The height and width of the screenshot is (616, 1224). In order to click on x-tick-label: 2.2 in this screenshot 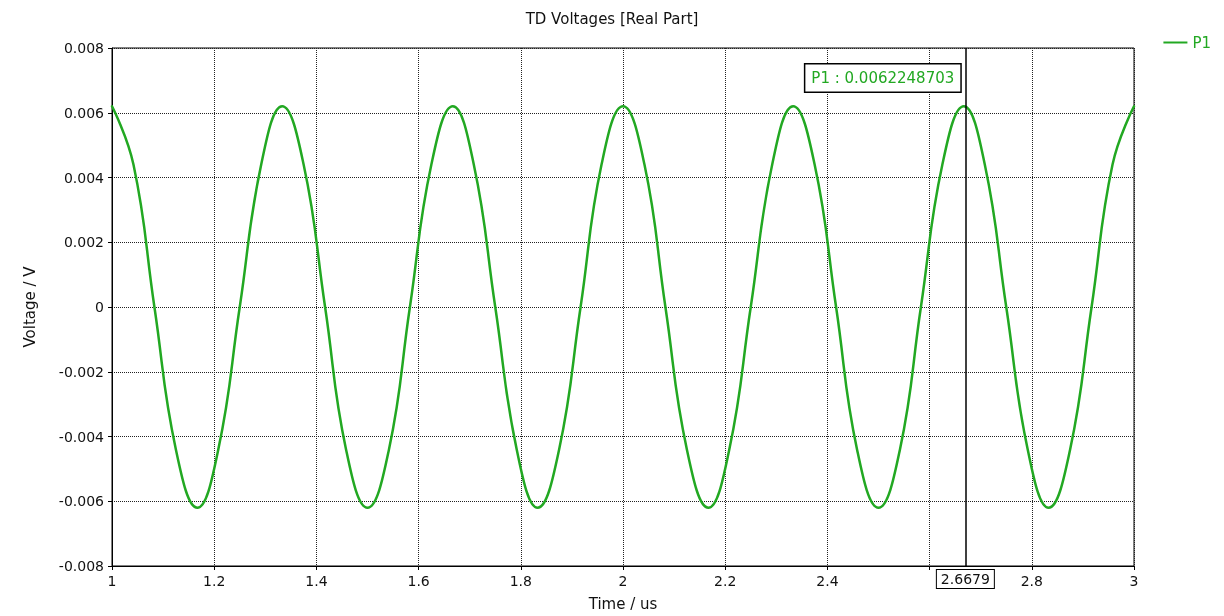, I will do `click(725, 581)`.